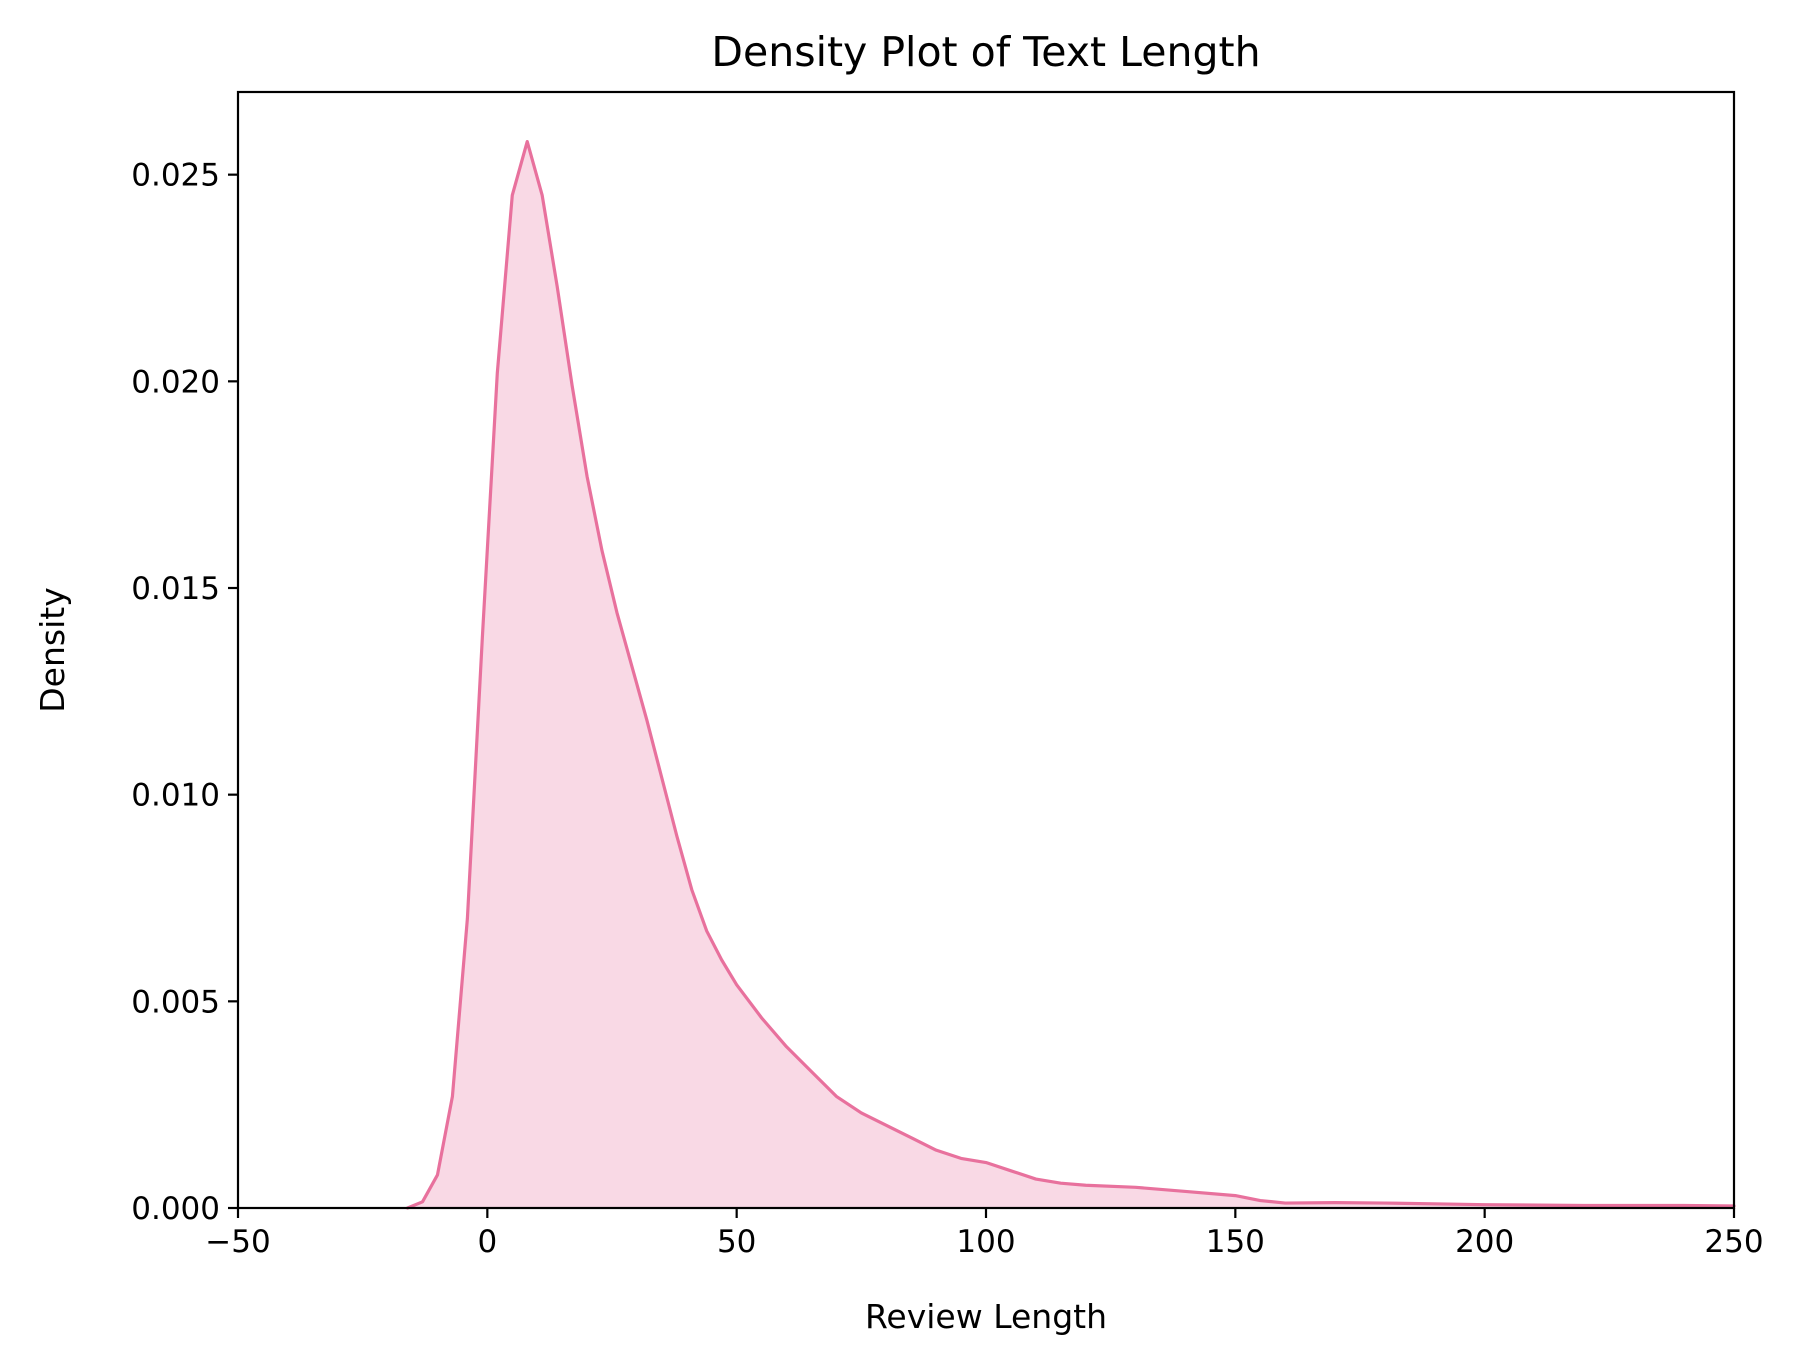 This screenshot has width=1794, height=1361. What do you see at coordinates (736, 1242) in the screenshot?
I see `x-tick-label: 50` at bounding box center [736, 1242].